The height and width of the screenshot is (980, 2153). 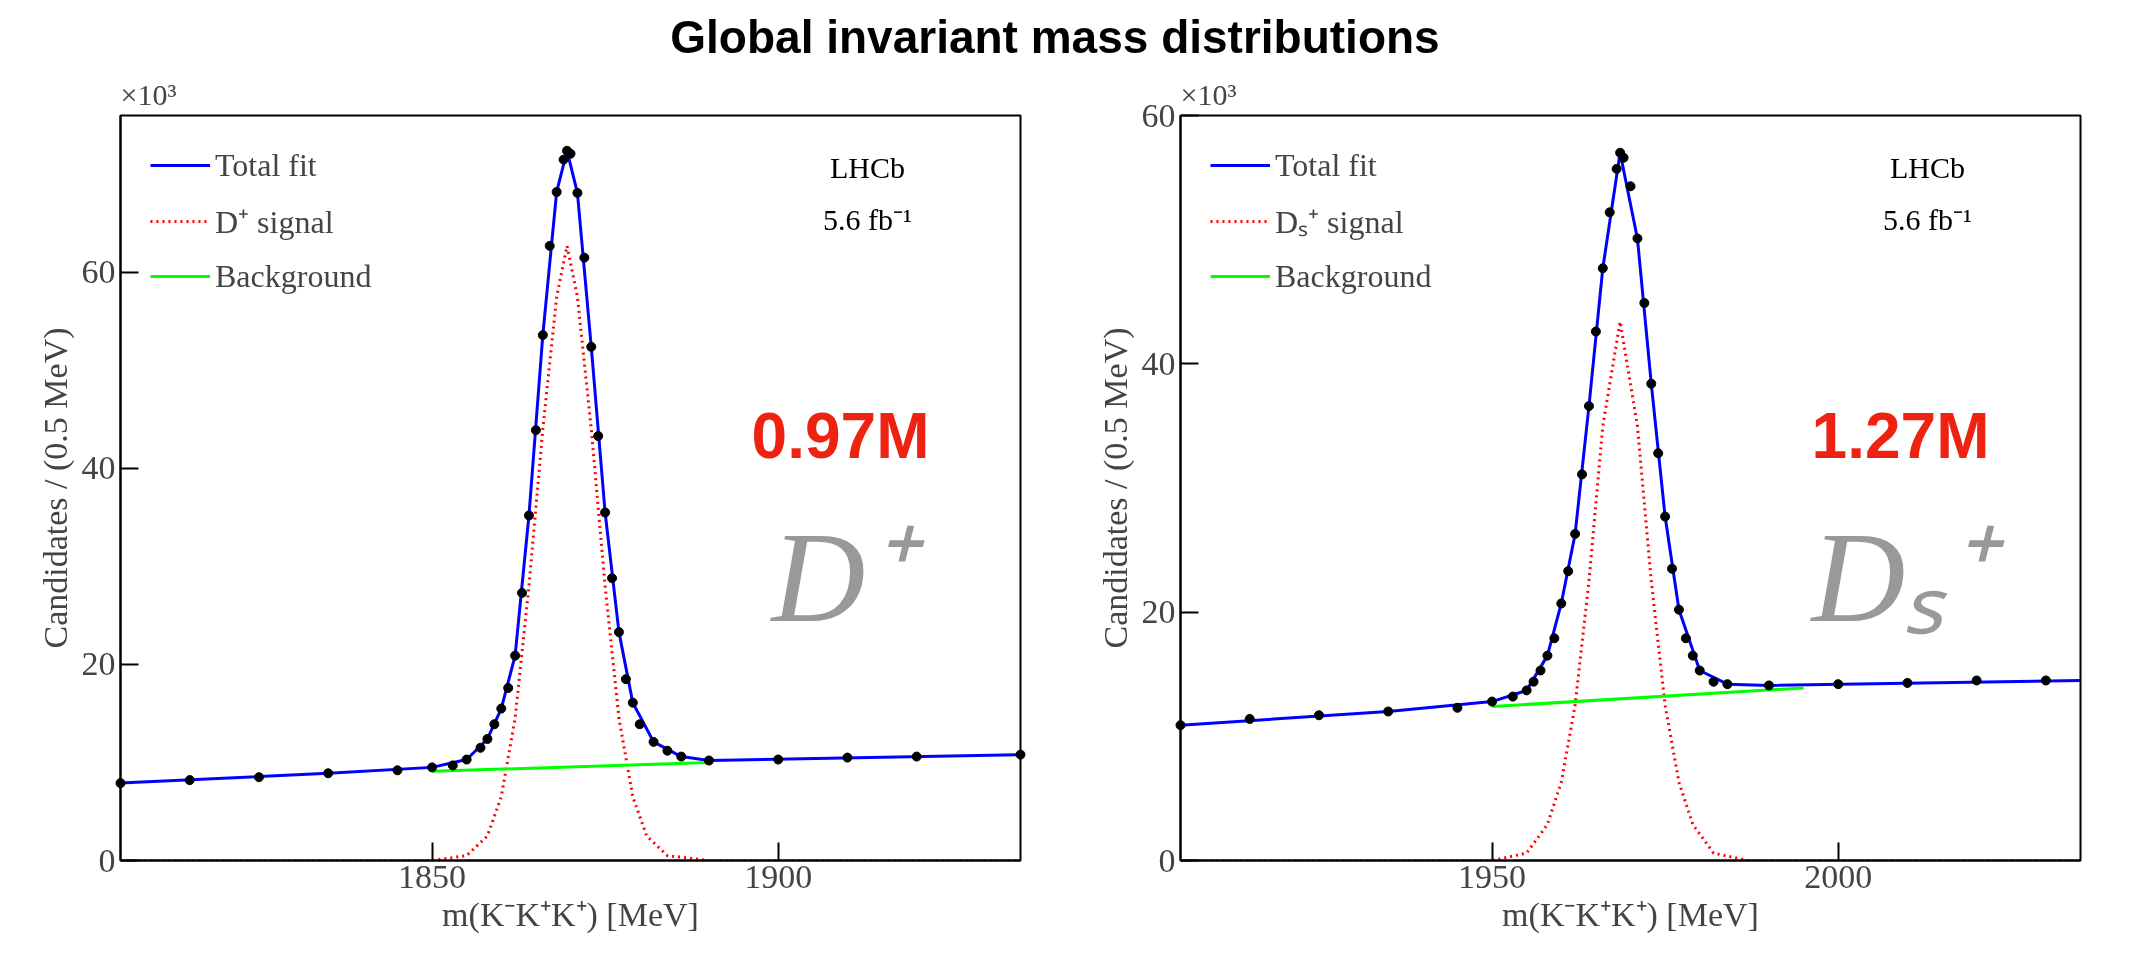 I want to click on annotation: 1.27M, so click(x=1900, y=435).